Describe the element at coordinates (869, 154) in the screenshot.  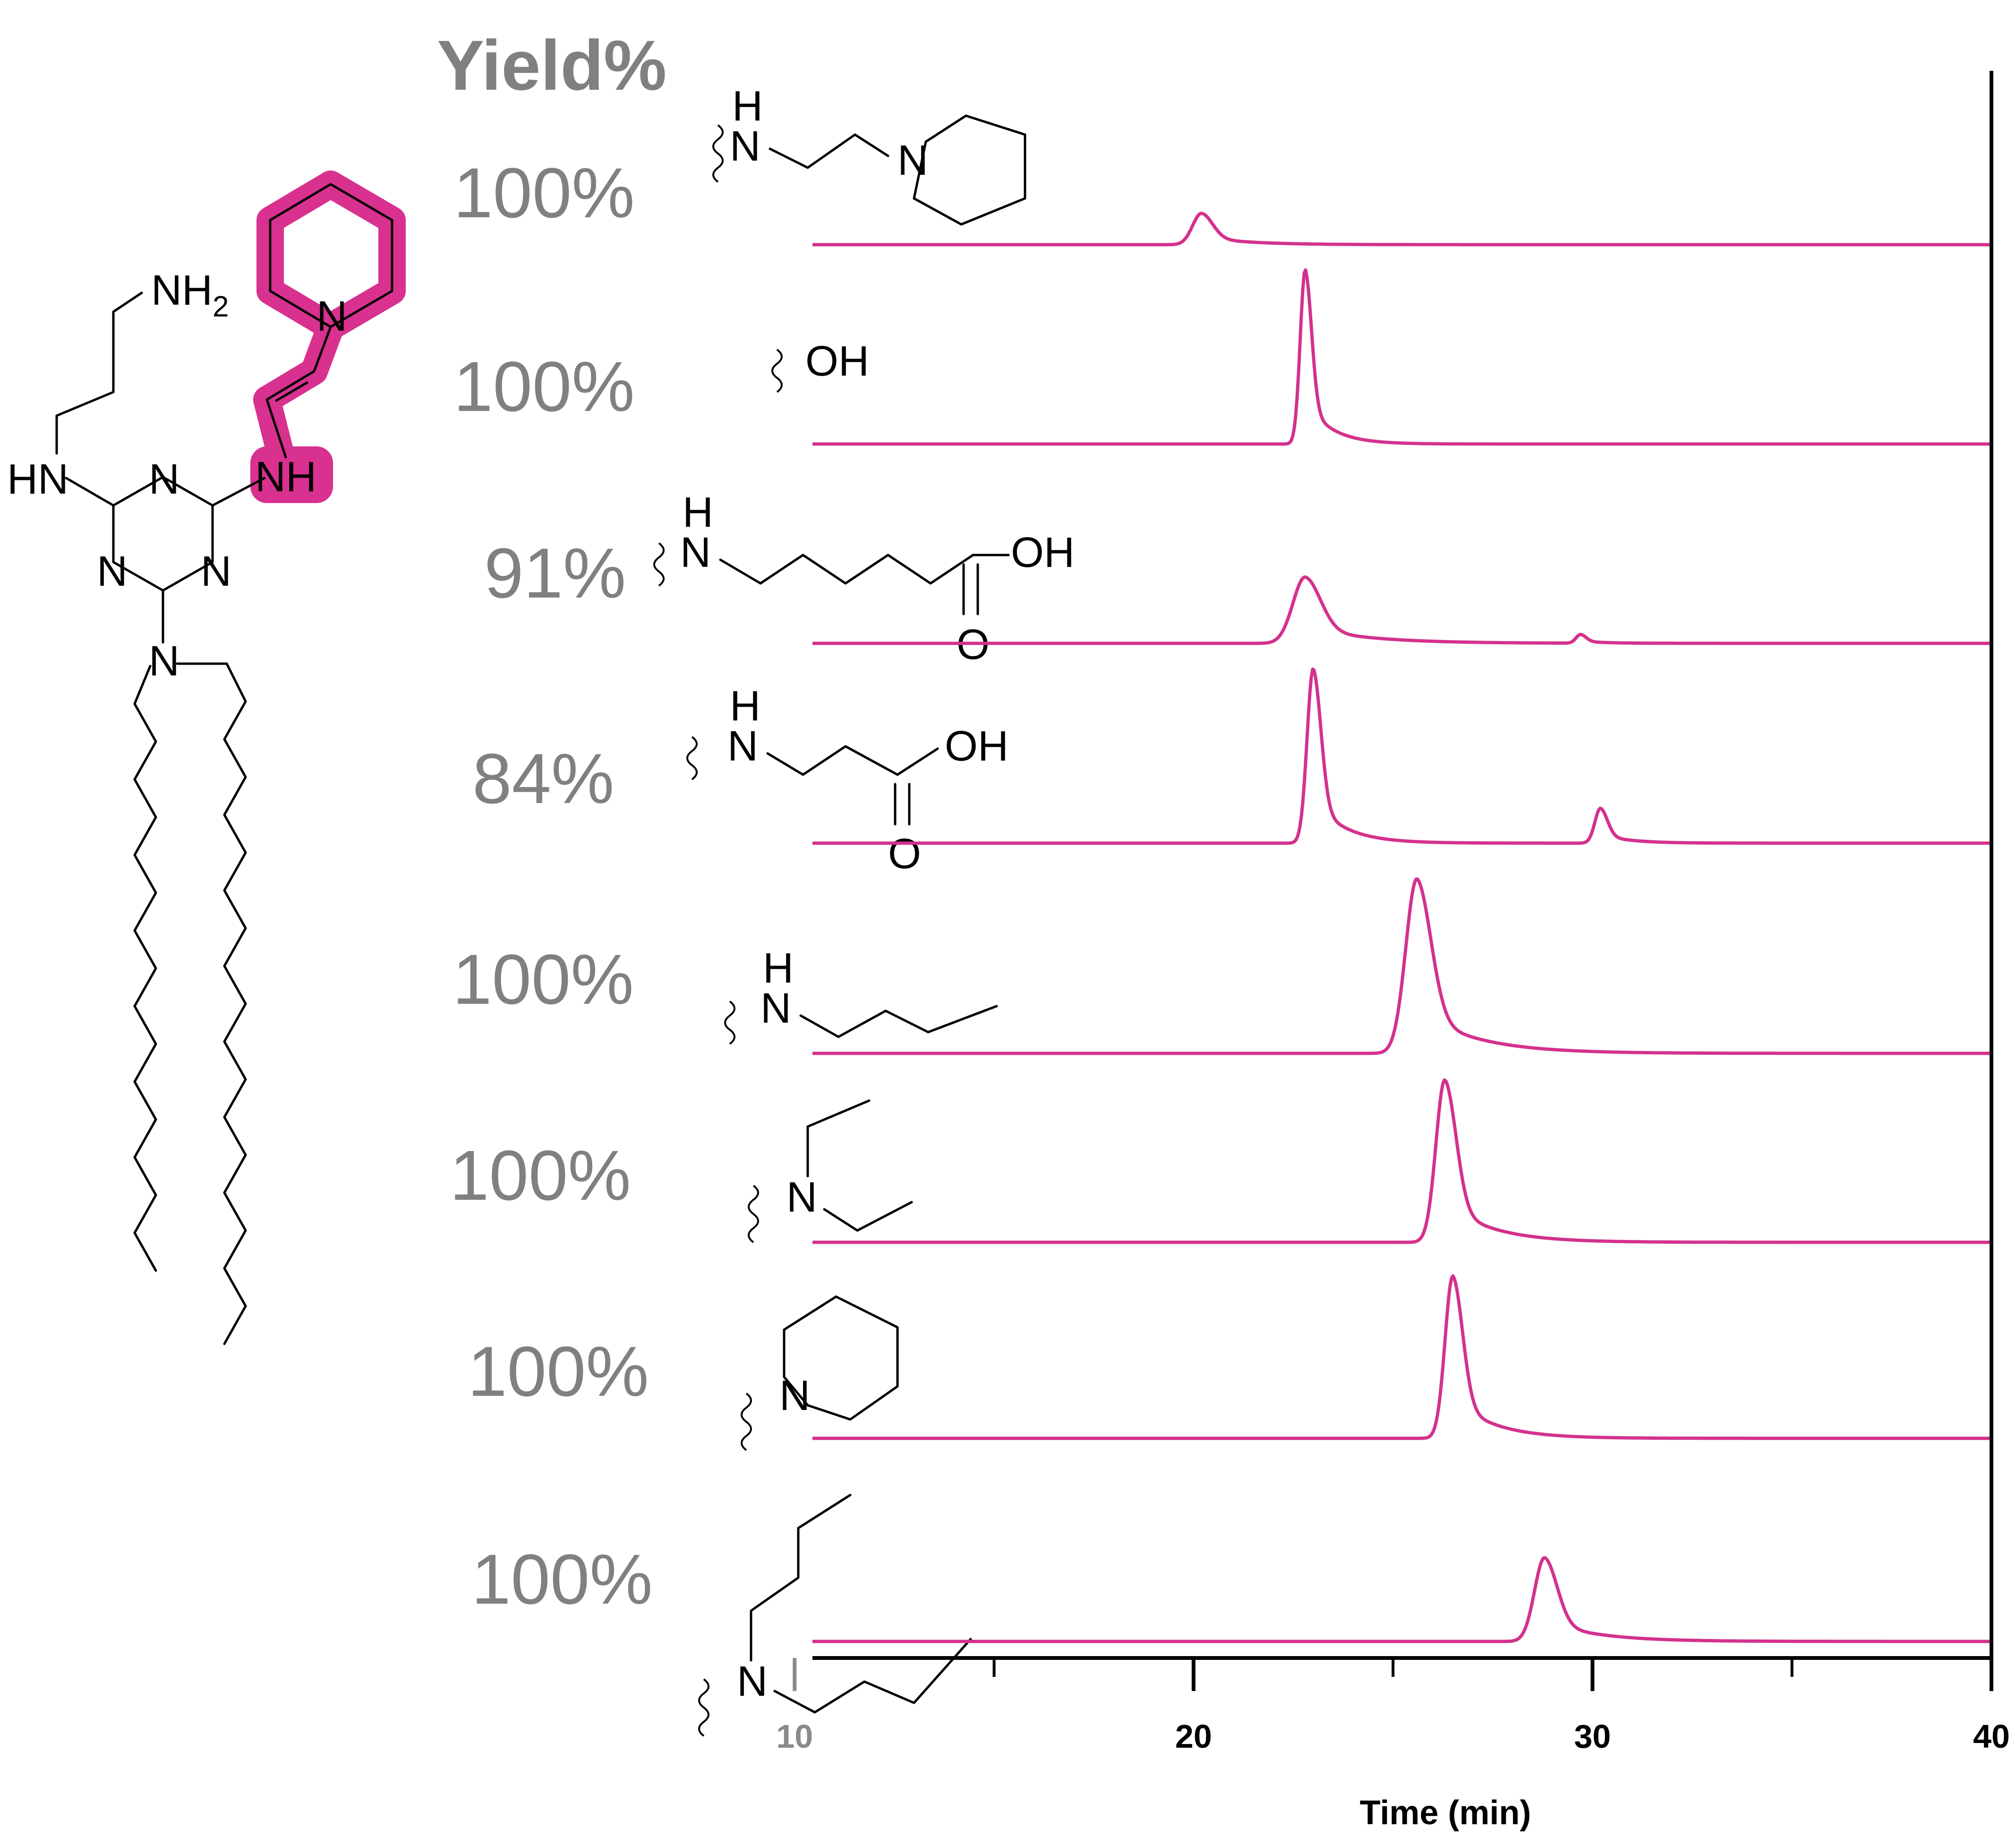
I see `substituent-1: H N N` at that location.